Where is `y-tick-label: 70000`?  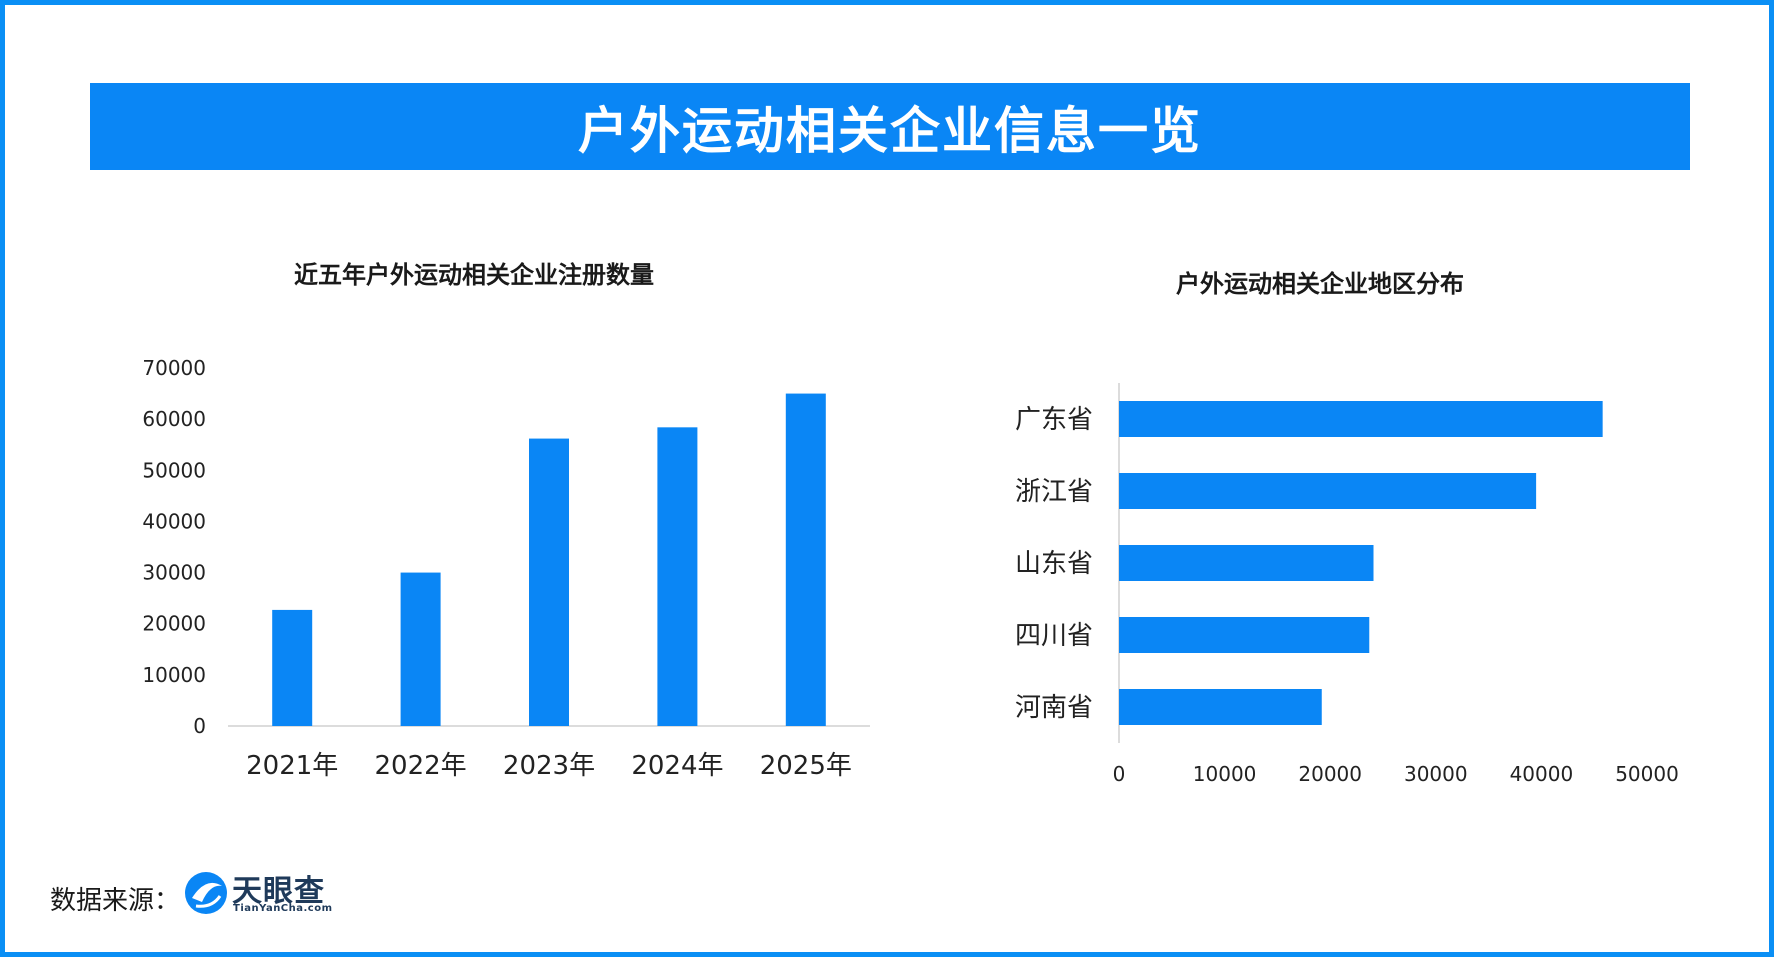
y-tick-label: 70000 is located at coordinates (174, 368).